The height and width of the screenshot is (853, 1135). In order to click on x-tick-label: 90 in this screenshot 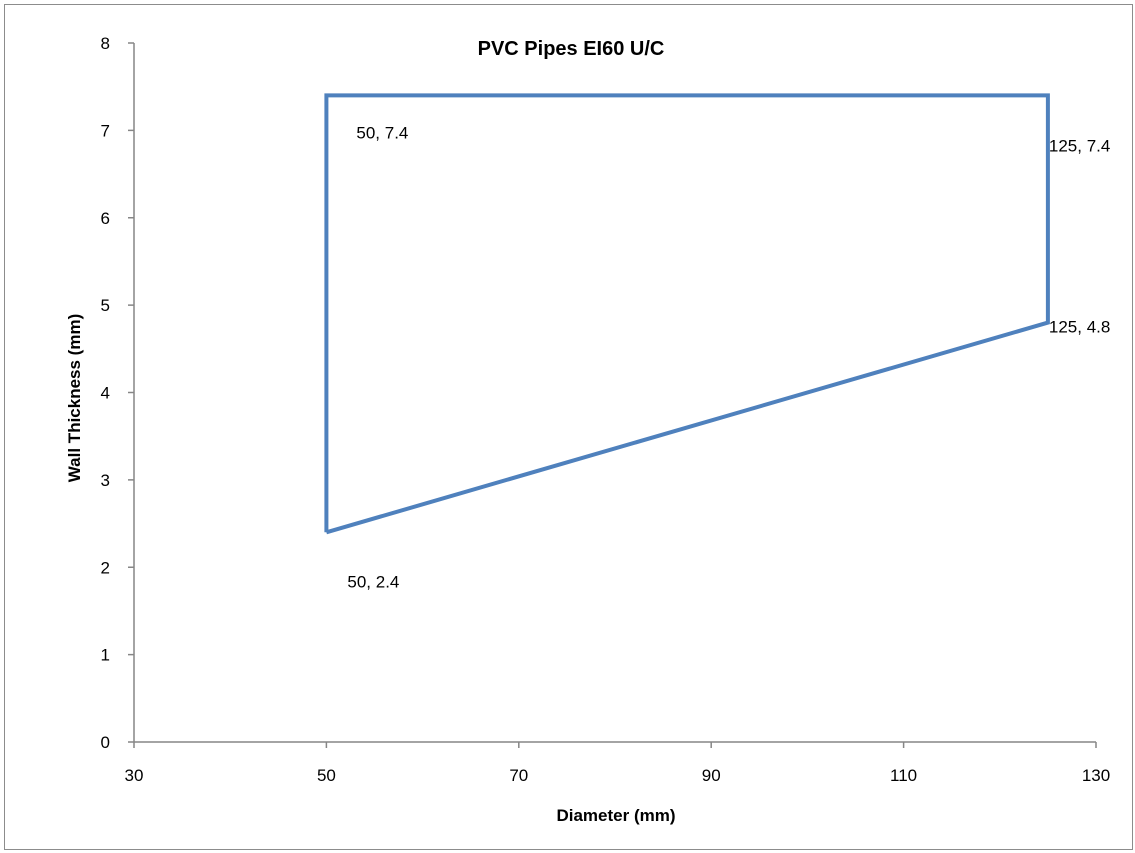, I will do `click(711, 775)`.